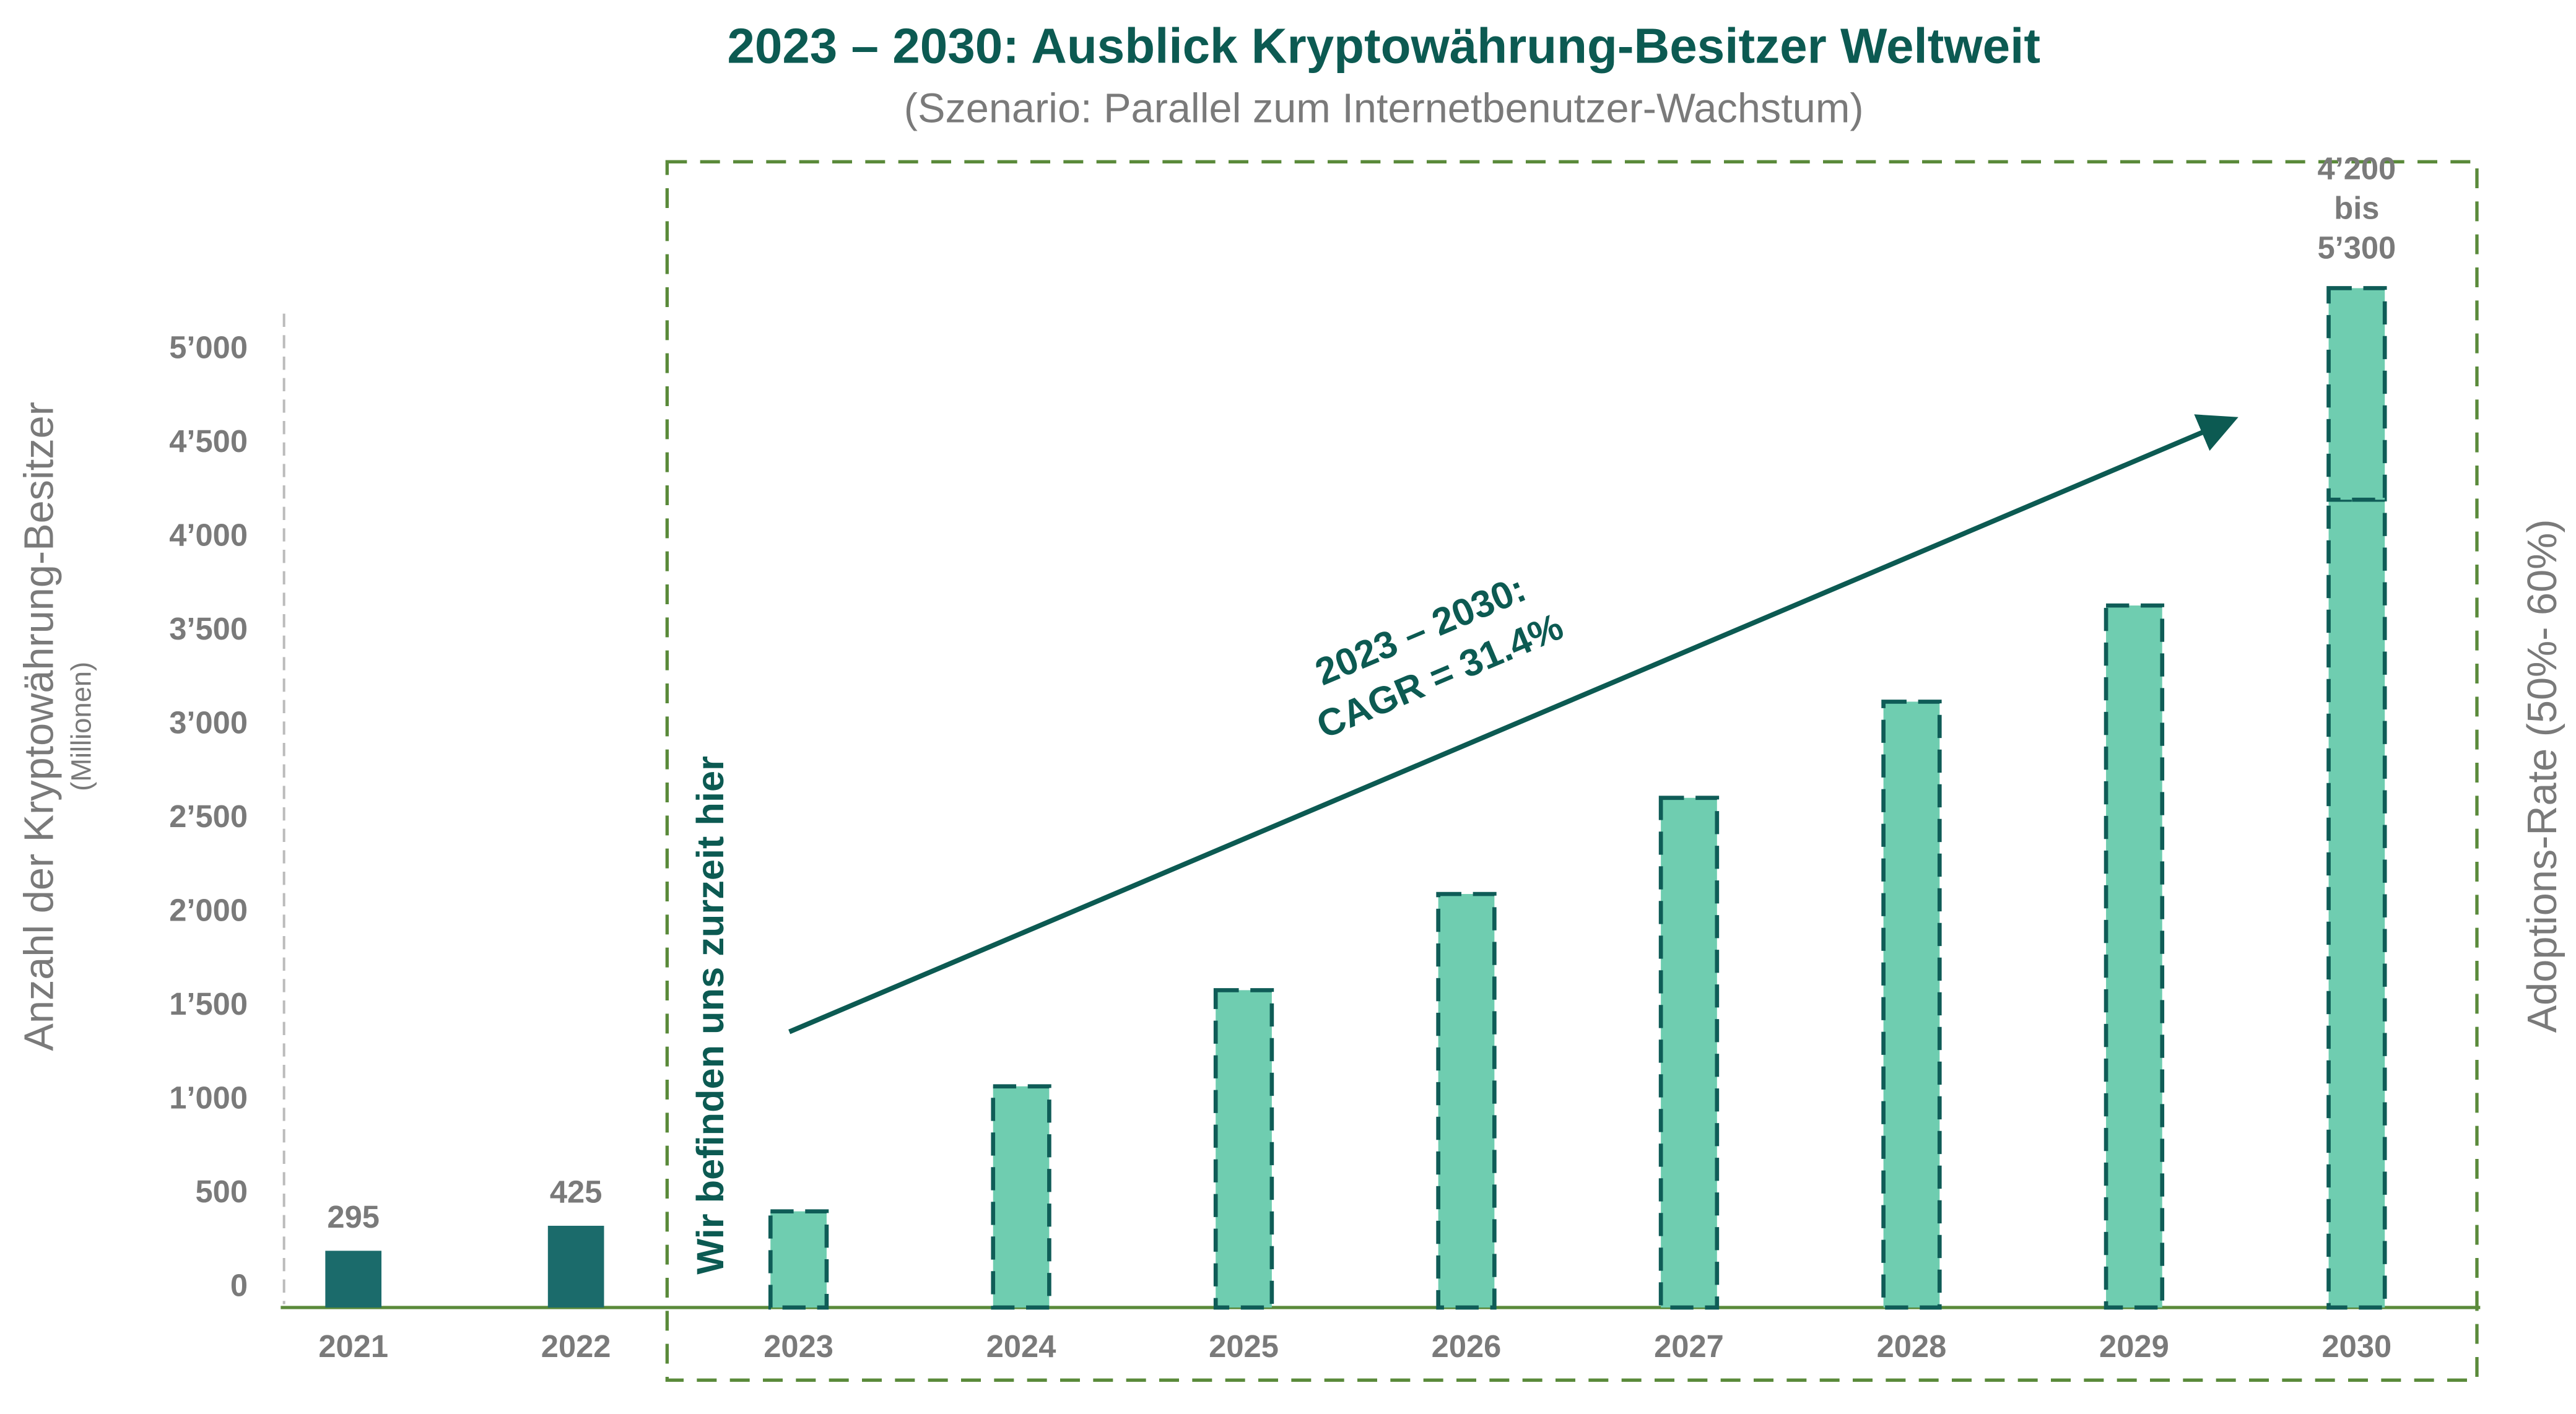 This screenshot has width=2576, height=1414. What do you see at coordinates (1244, 1346) in the screenshot?
I see `x-tick-label: 2025` at bounding box center [1244, 1346].